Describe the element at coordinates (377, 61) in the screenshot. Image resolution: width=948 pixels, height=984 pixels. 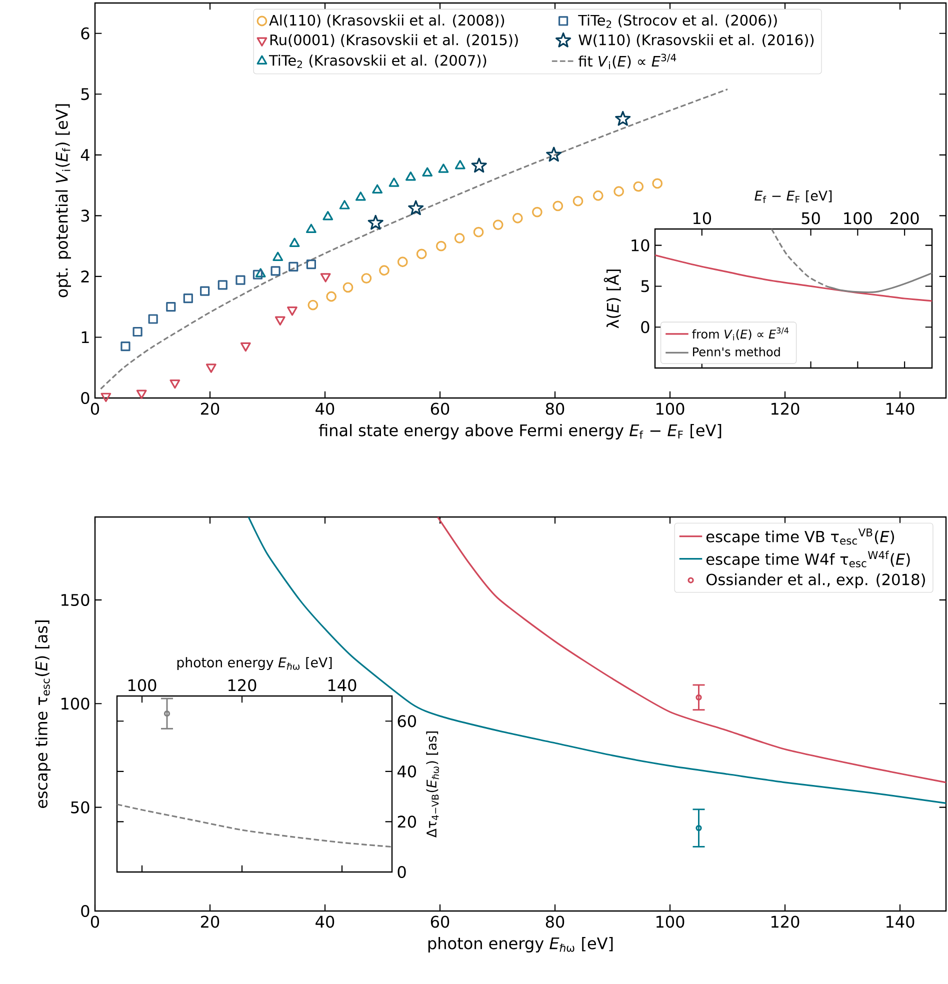
I see `legend-label: TiTe$_{2}$ (Krasovskii et al. (2007))` at that location.